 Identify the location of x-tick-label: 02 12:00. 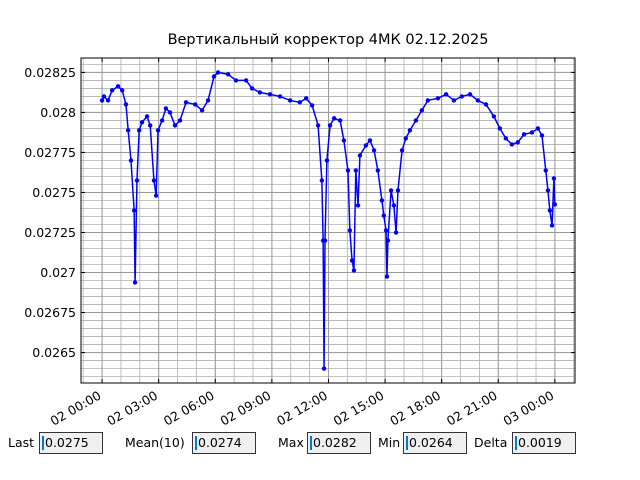
(302, 408).